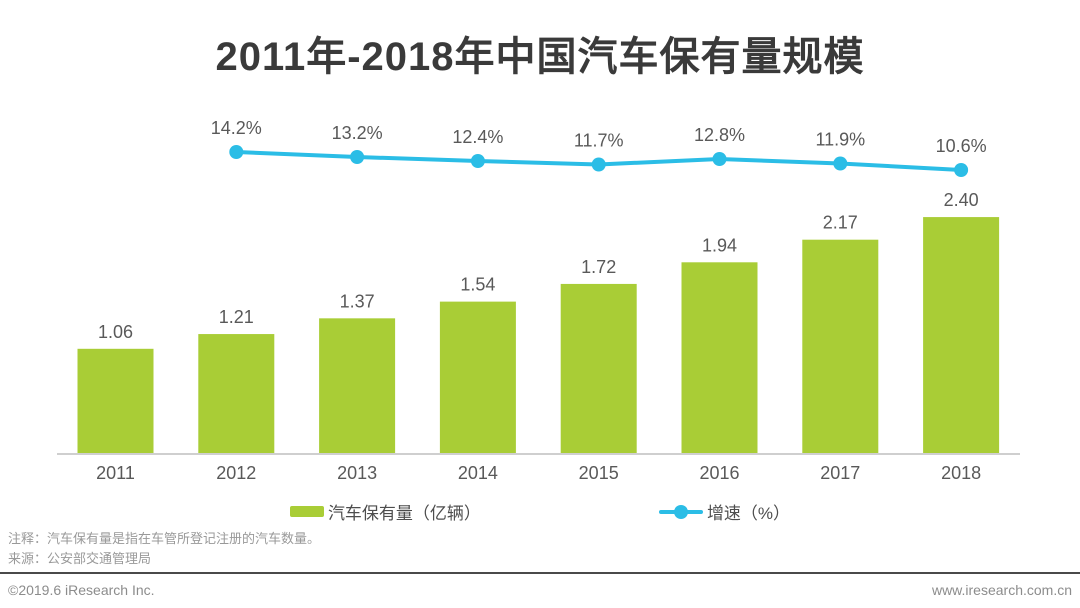  Describe the element at coordinates (961, 335) in the screenshot. I see `bar-2018` at that location.